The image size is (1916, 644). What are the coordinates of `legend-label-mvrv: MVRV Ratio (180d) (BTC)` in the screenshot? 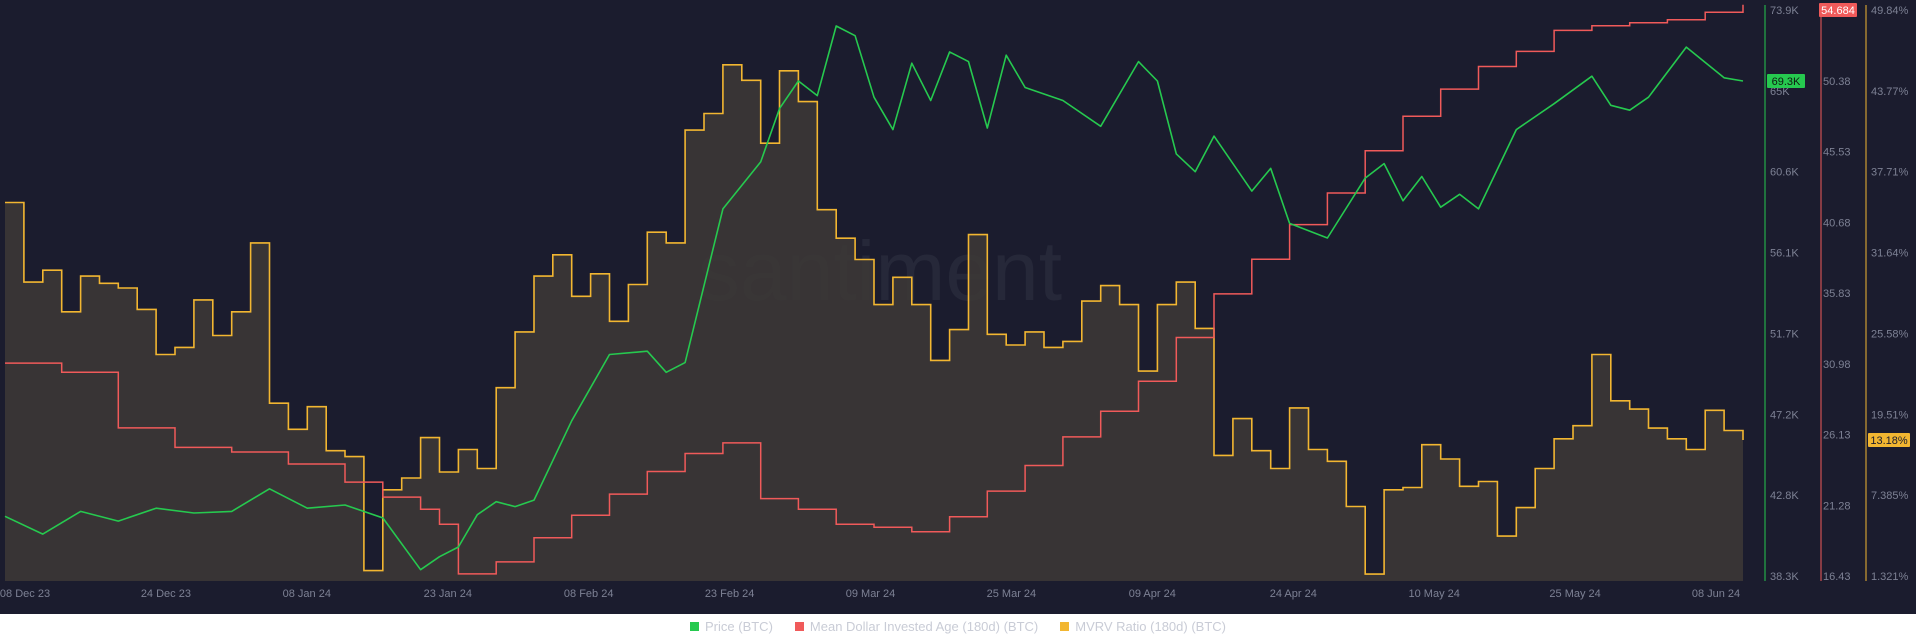 It's located at (1150, 626).